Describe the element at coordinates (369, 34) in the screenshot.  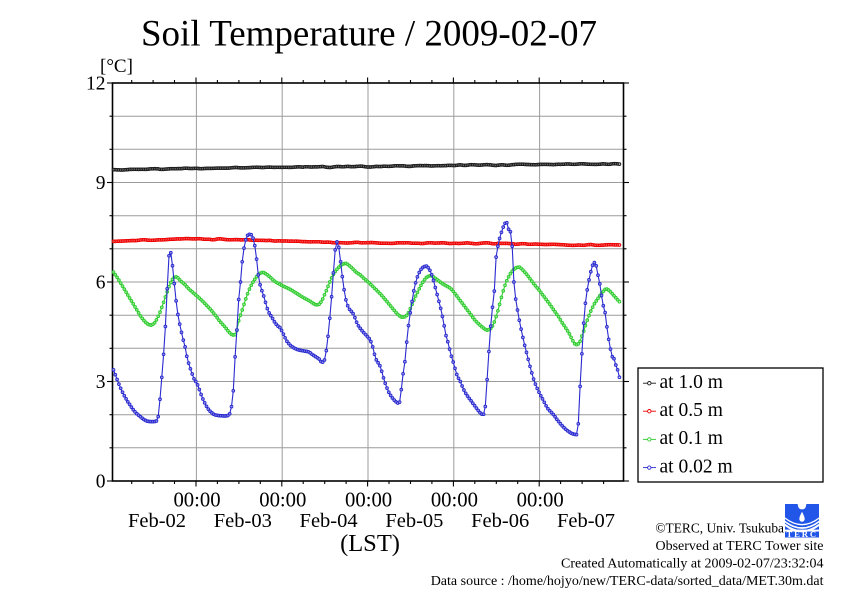
I see `svg-text: Soil Temperature / 2009-02-07` at that location.